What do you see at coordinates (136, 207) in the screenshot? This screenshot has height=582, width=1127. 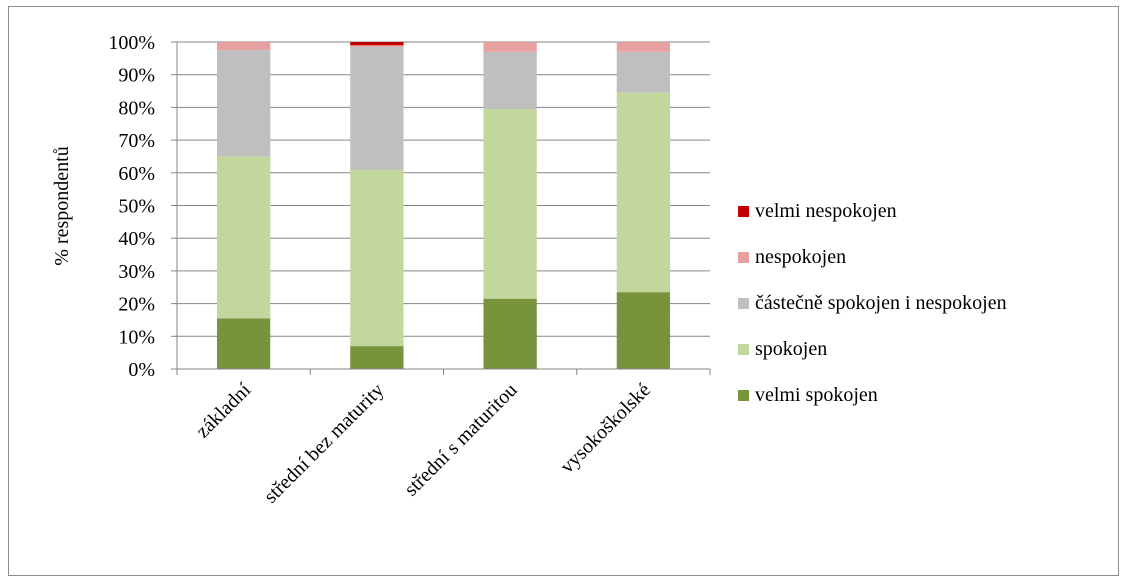 I see `y-tick-label: 50%` at bounding box center [136, 207].